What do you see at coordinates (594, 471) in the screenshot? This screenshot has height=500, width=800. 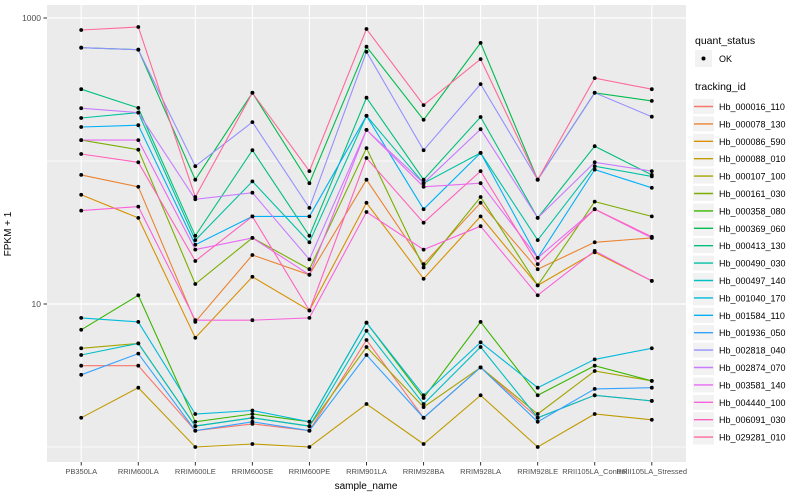 I see `x-tick-label: RRII105LA_Control` at bounding box center [594, 471].